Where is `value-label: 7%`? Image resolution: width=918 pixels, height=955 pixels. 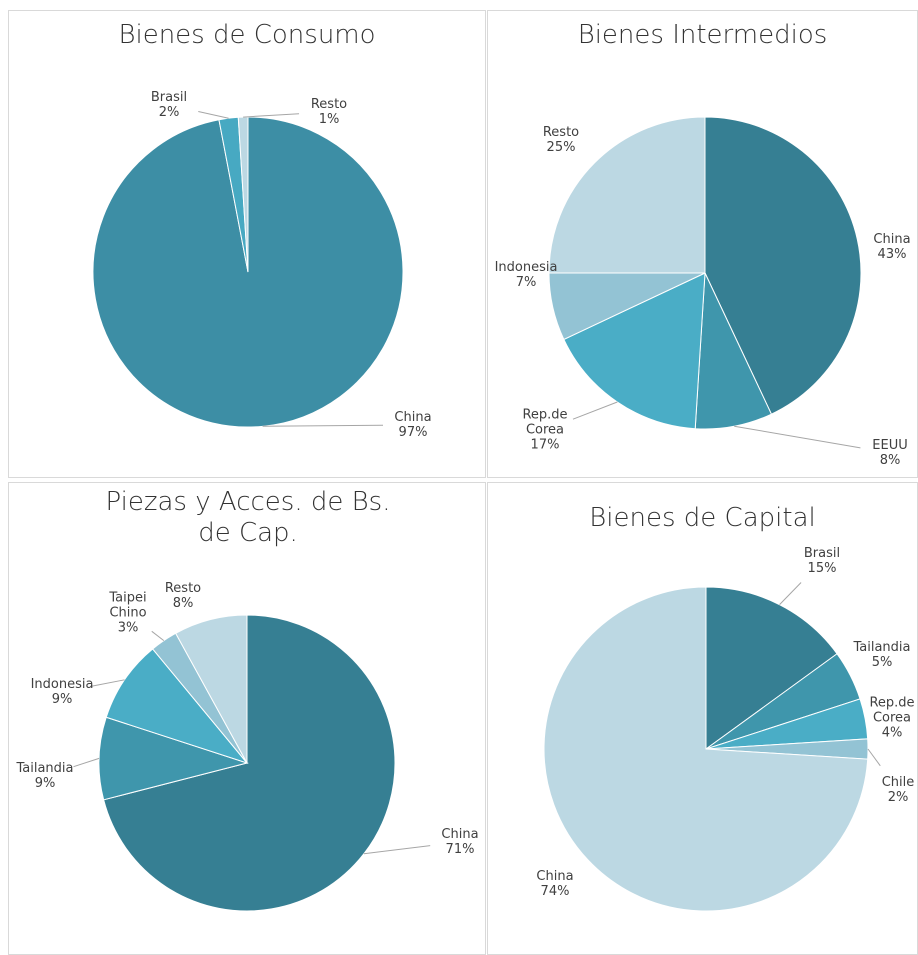
value-label: 7% is located at coordinates (526, 282).